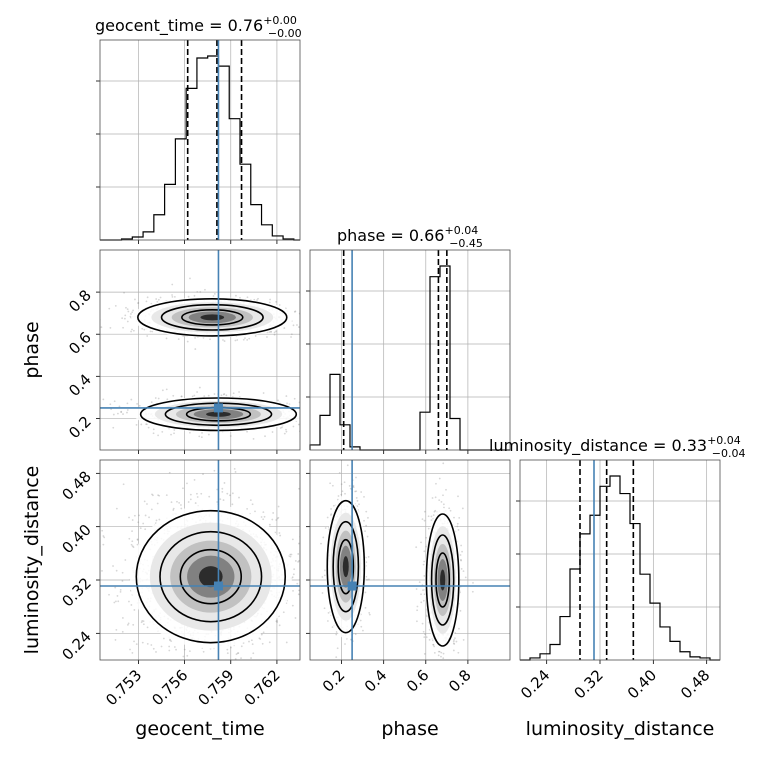 This screenshot has height=760, width=760. What do you see at coordinates (200, 148) in the screenshot?
I see `hist-step` at bounding box center [200, 148].